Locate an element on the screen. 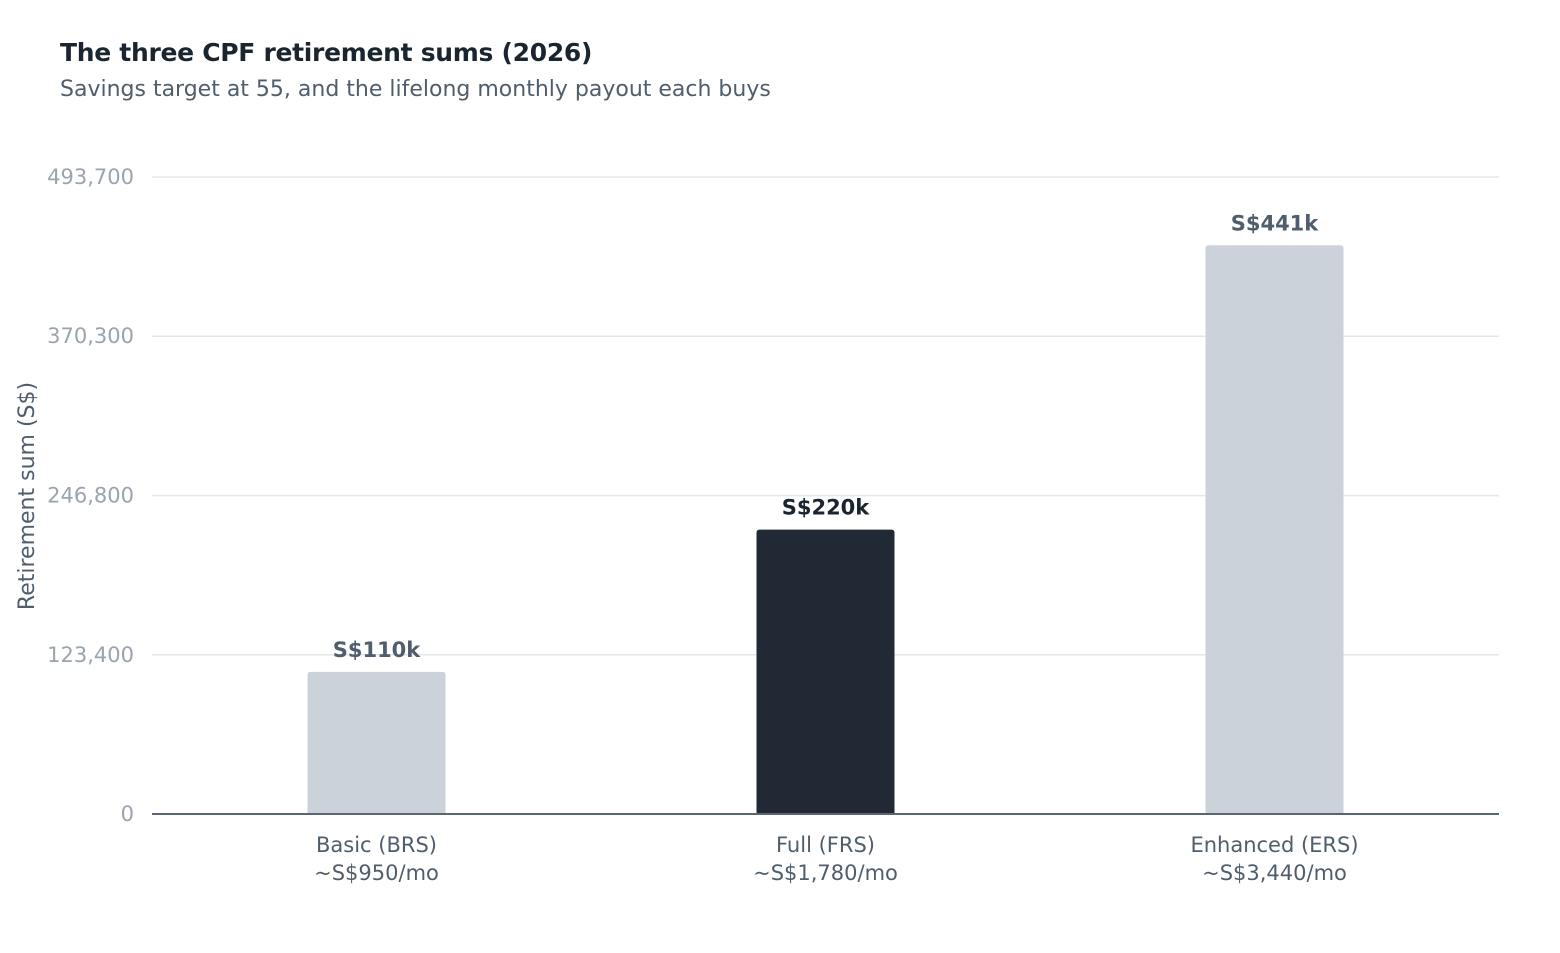 The image size is (1560, 953). y-tick-label: 0 is located at coordinates (127, 814).